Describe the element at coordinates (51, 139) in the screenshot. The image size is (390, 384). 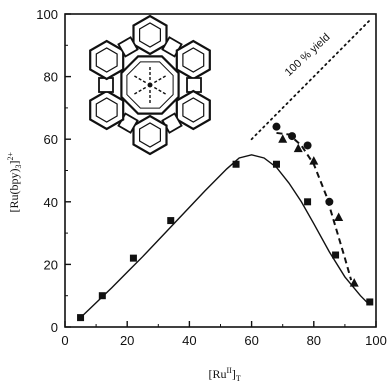
I see `y-tick-label: 60` at that location.